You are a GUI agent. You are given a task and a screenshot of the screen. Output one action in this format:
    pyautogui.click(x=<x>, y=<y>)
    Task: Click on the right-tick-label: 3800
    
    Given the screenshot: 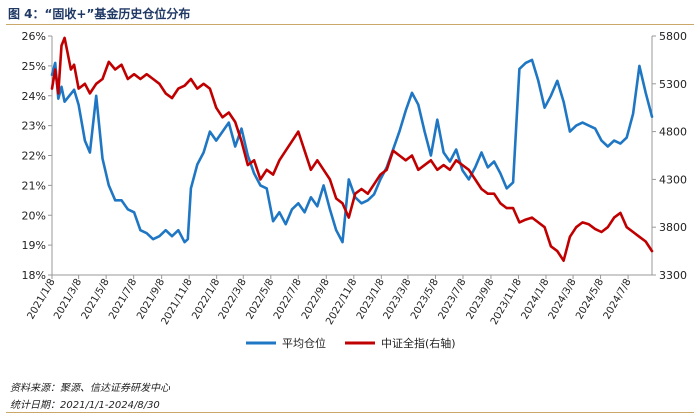 What is the action you would take?
    pyautogui.click(x=673, y=227)
    